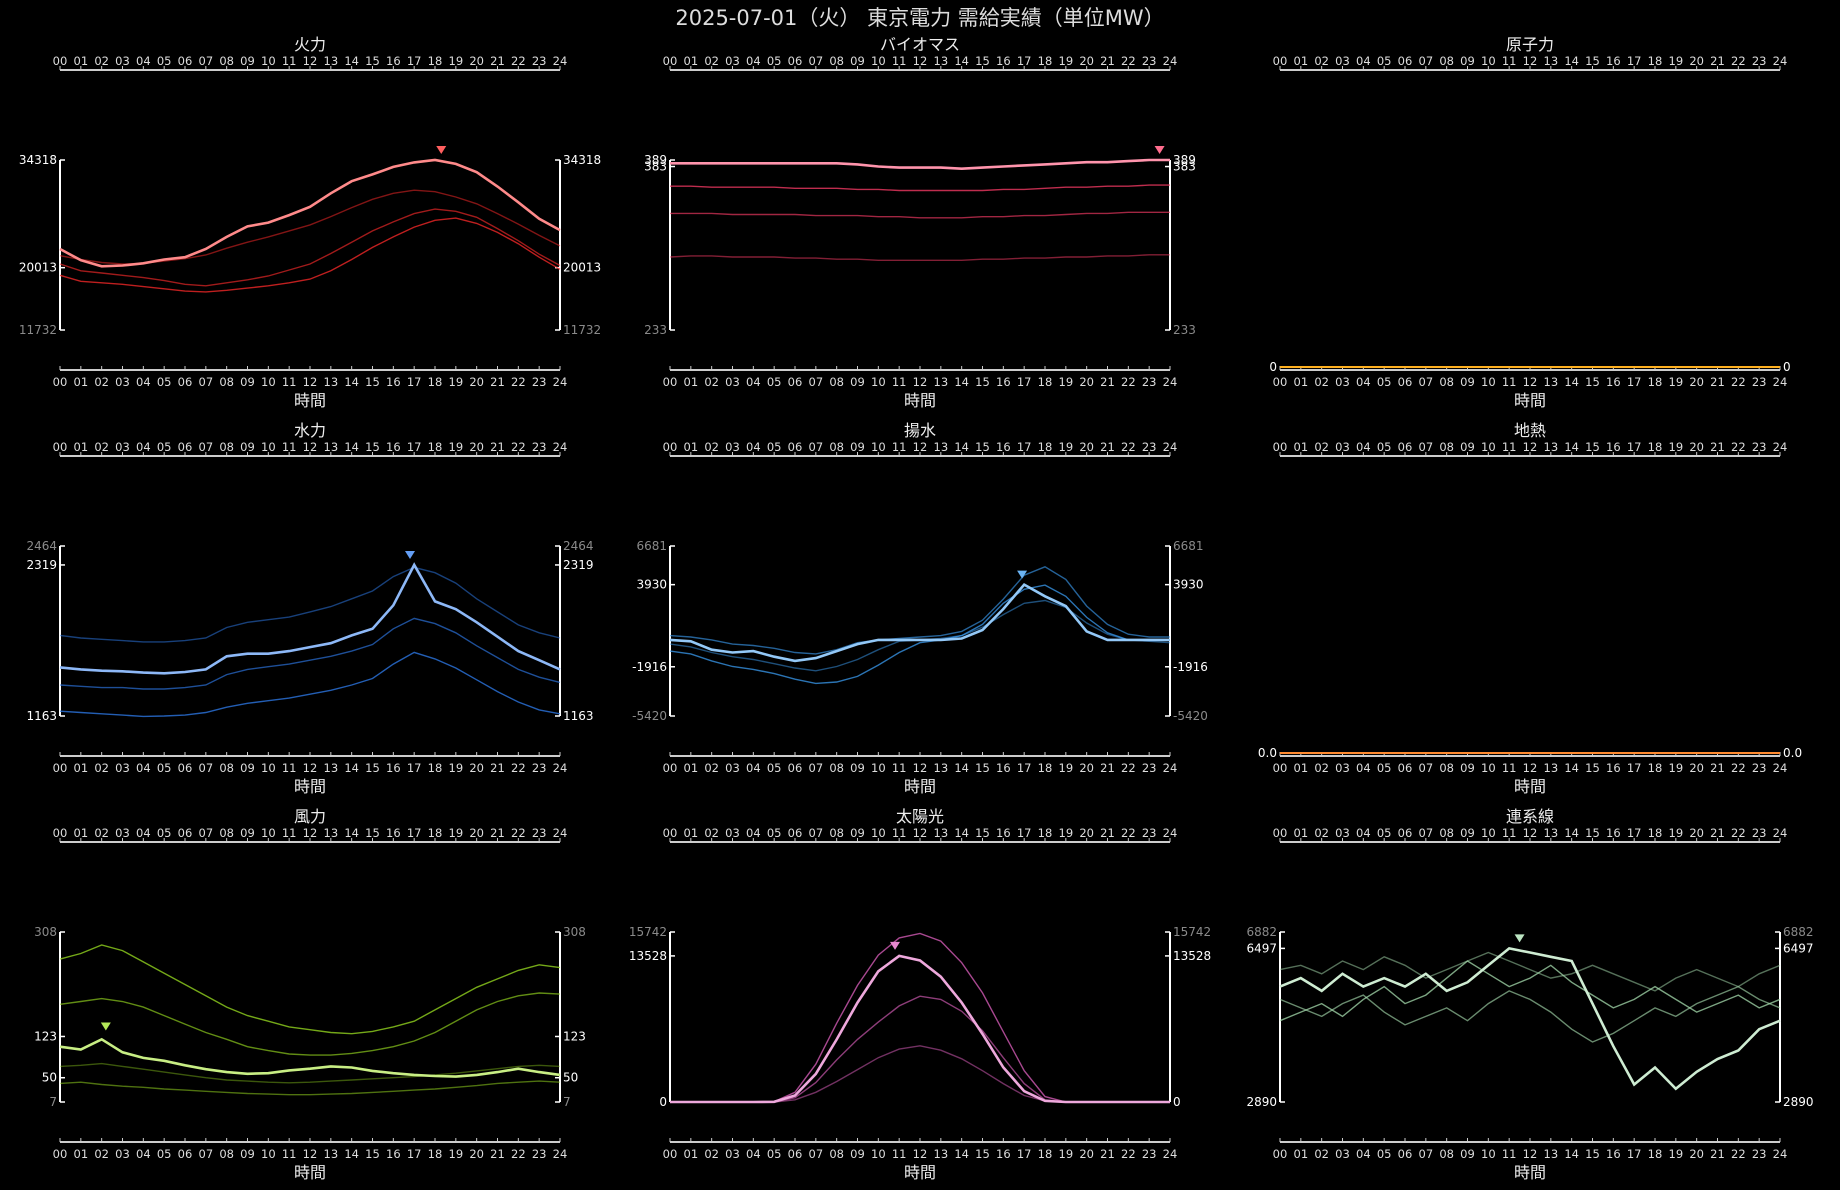 This screenshot has height=1190, width=1840. I want to click on y-tick-label: 15742, so click(648, 932).